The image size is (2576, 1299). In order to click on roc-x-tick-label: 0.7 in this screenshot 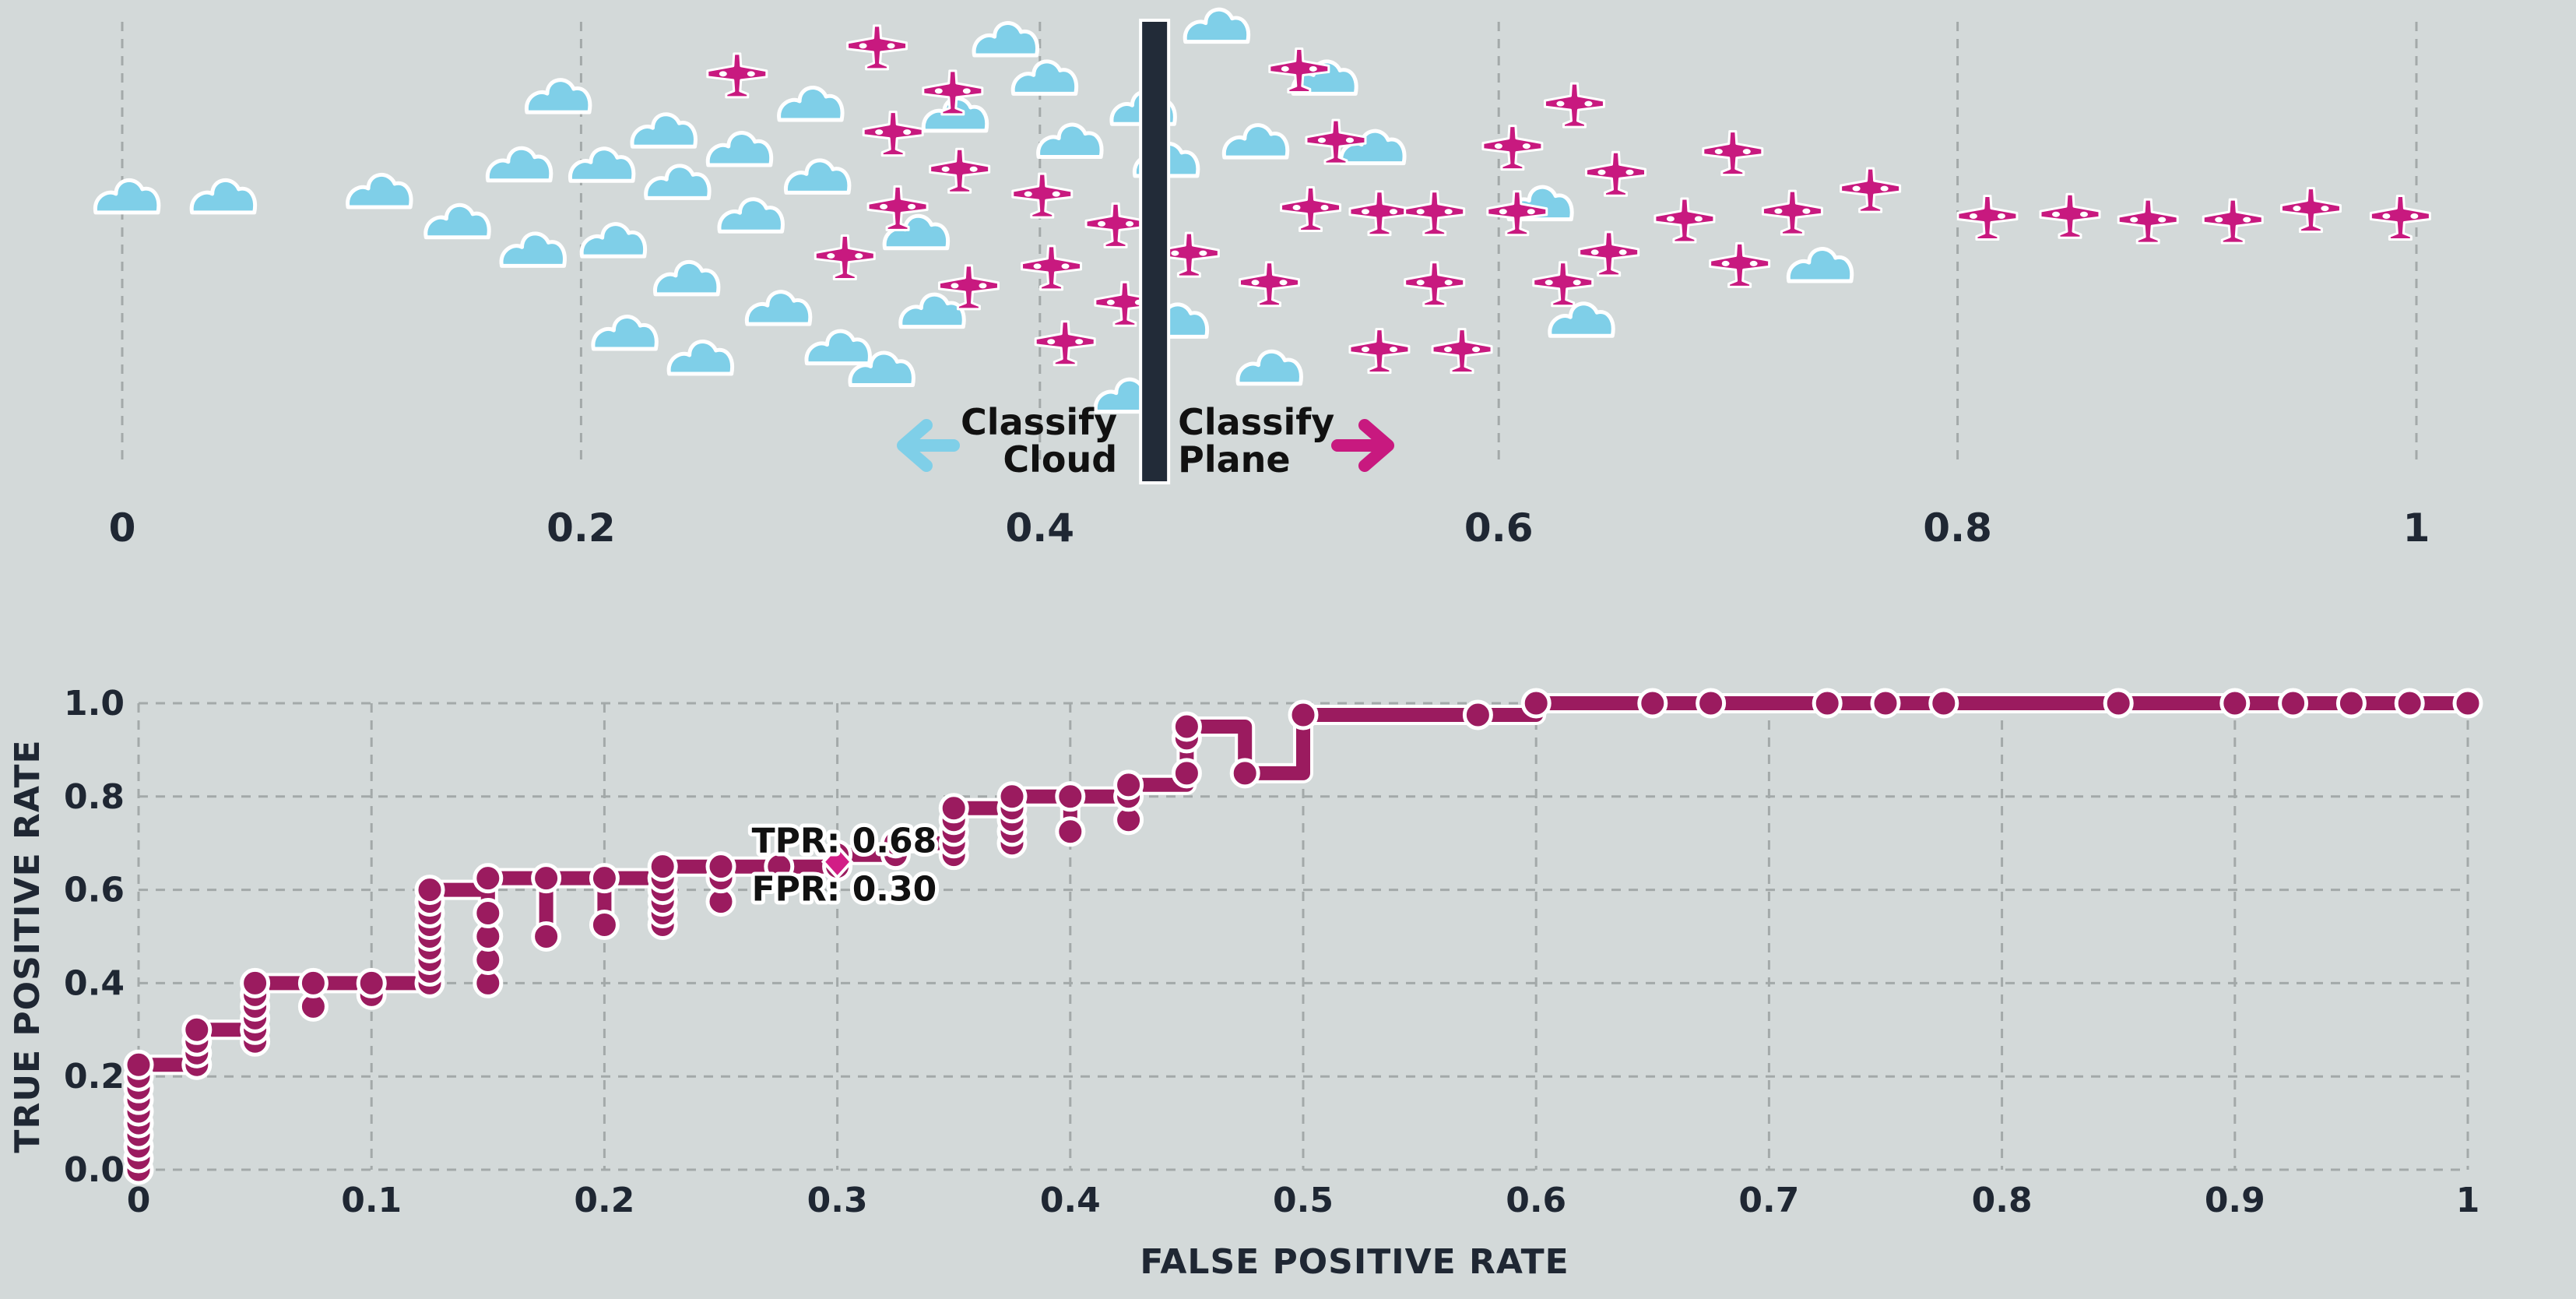, I will do `click(1769, 1200)`.